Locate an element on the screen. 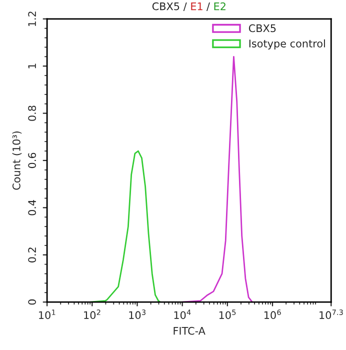 This screenshot has height=350, width=346. y-tick-label: 0.4 is located at coordinates (32, 208).